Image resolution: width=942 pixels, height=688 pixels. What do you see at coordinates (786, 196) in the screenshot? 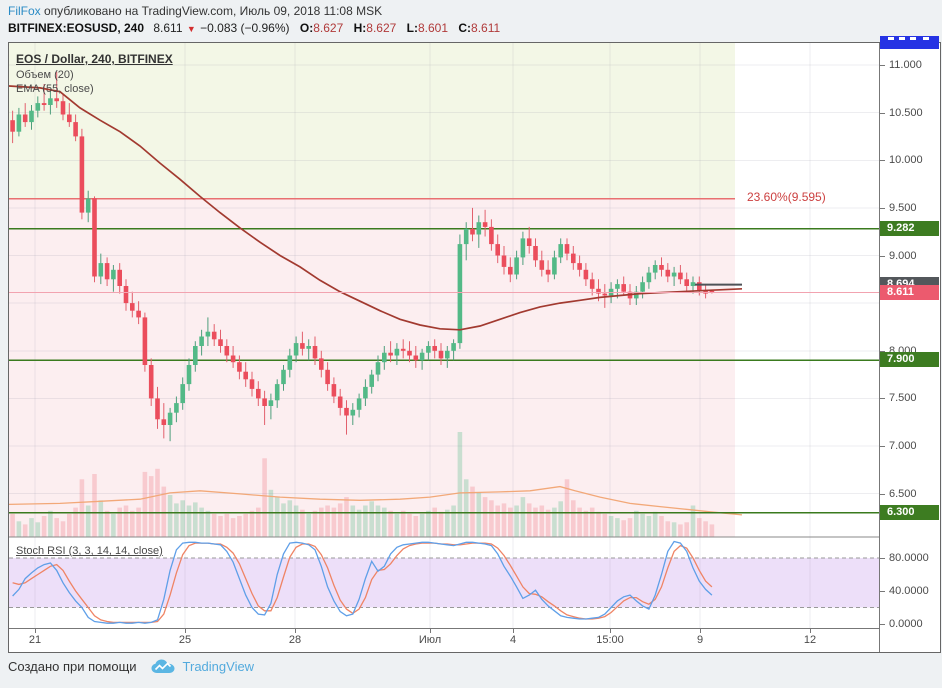
I see `fib-level-label: 23.60%(9.595)` at bounding box center [786, 196].